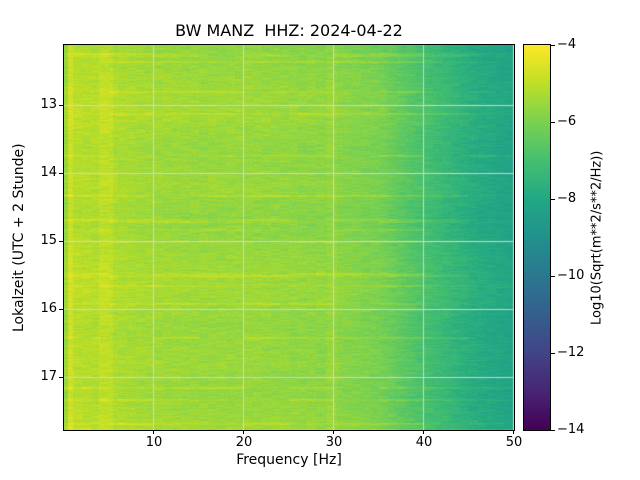  Describe the element at coordinates (48, 240) in the screenshot. I see `y-tick-label: 15` at that location.